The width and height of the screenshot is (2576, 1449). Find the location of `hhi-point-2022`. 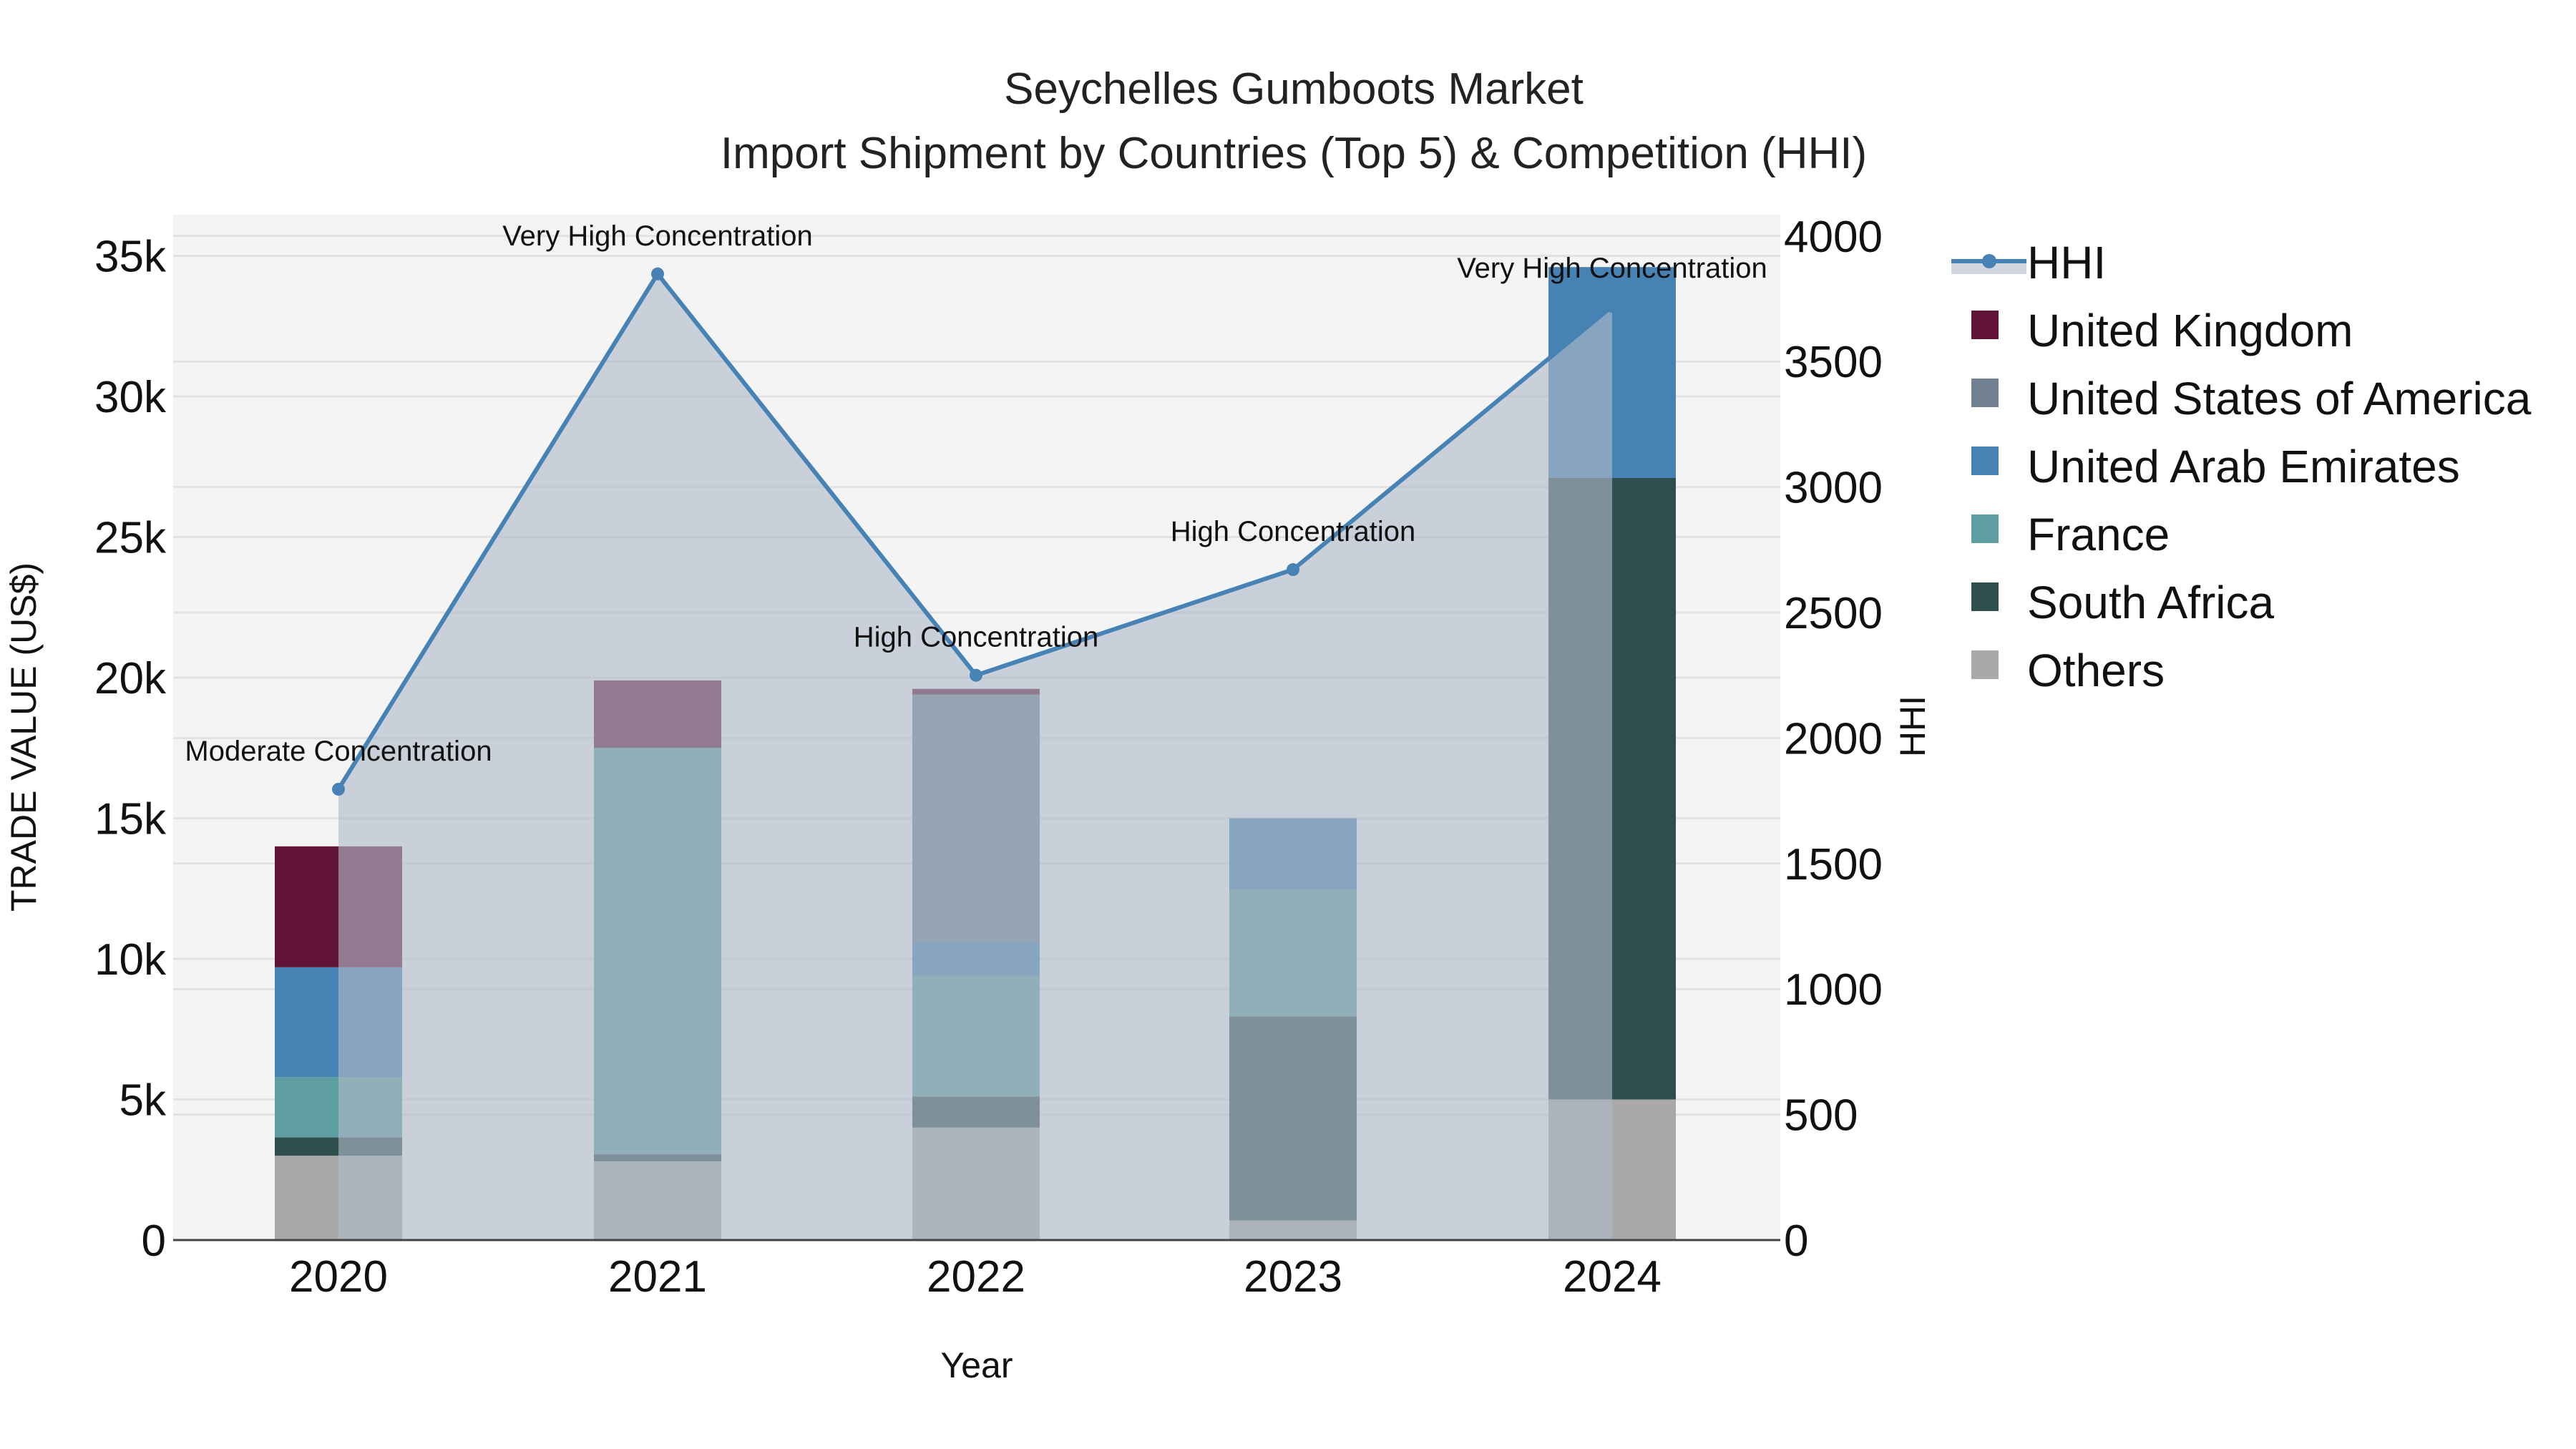

hhi-point-2022 is located at coordinates (976, 675).